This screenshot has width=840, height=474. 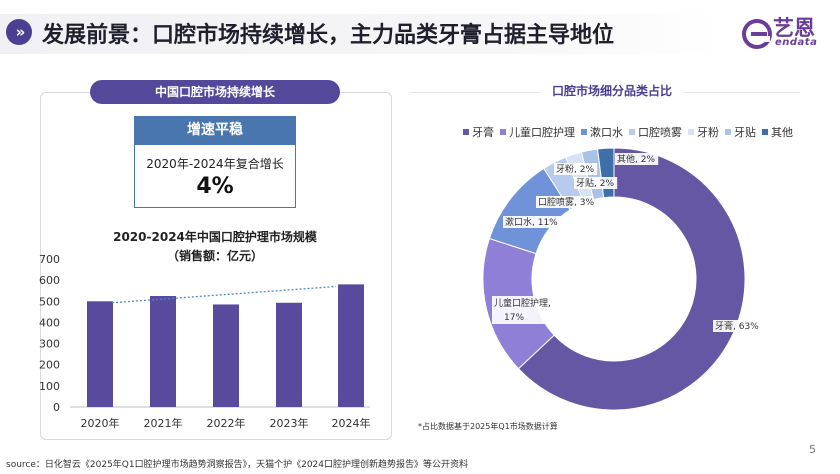 What do you see at coordinates (812, 449) in the screenshot?
I see `page-number: 5` at bounding box center [812, 449].